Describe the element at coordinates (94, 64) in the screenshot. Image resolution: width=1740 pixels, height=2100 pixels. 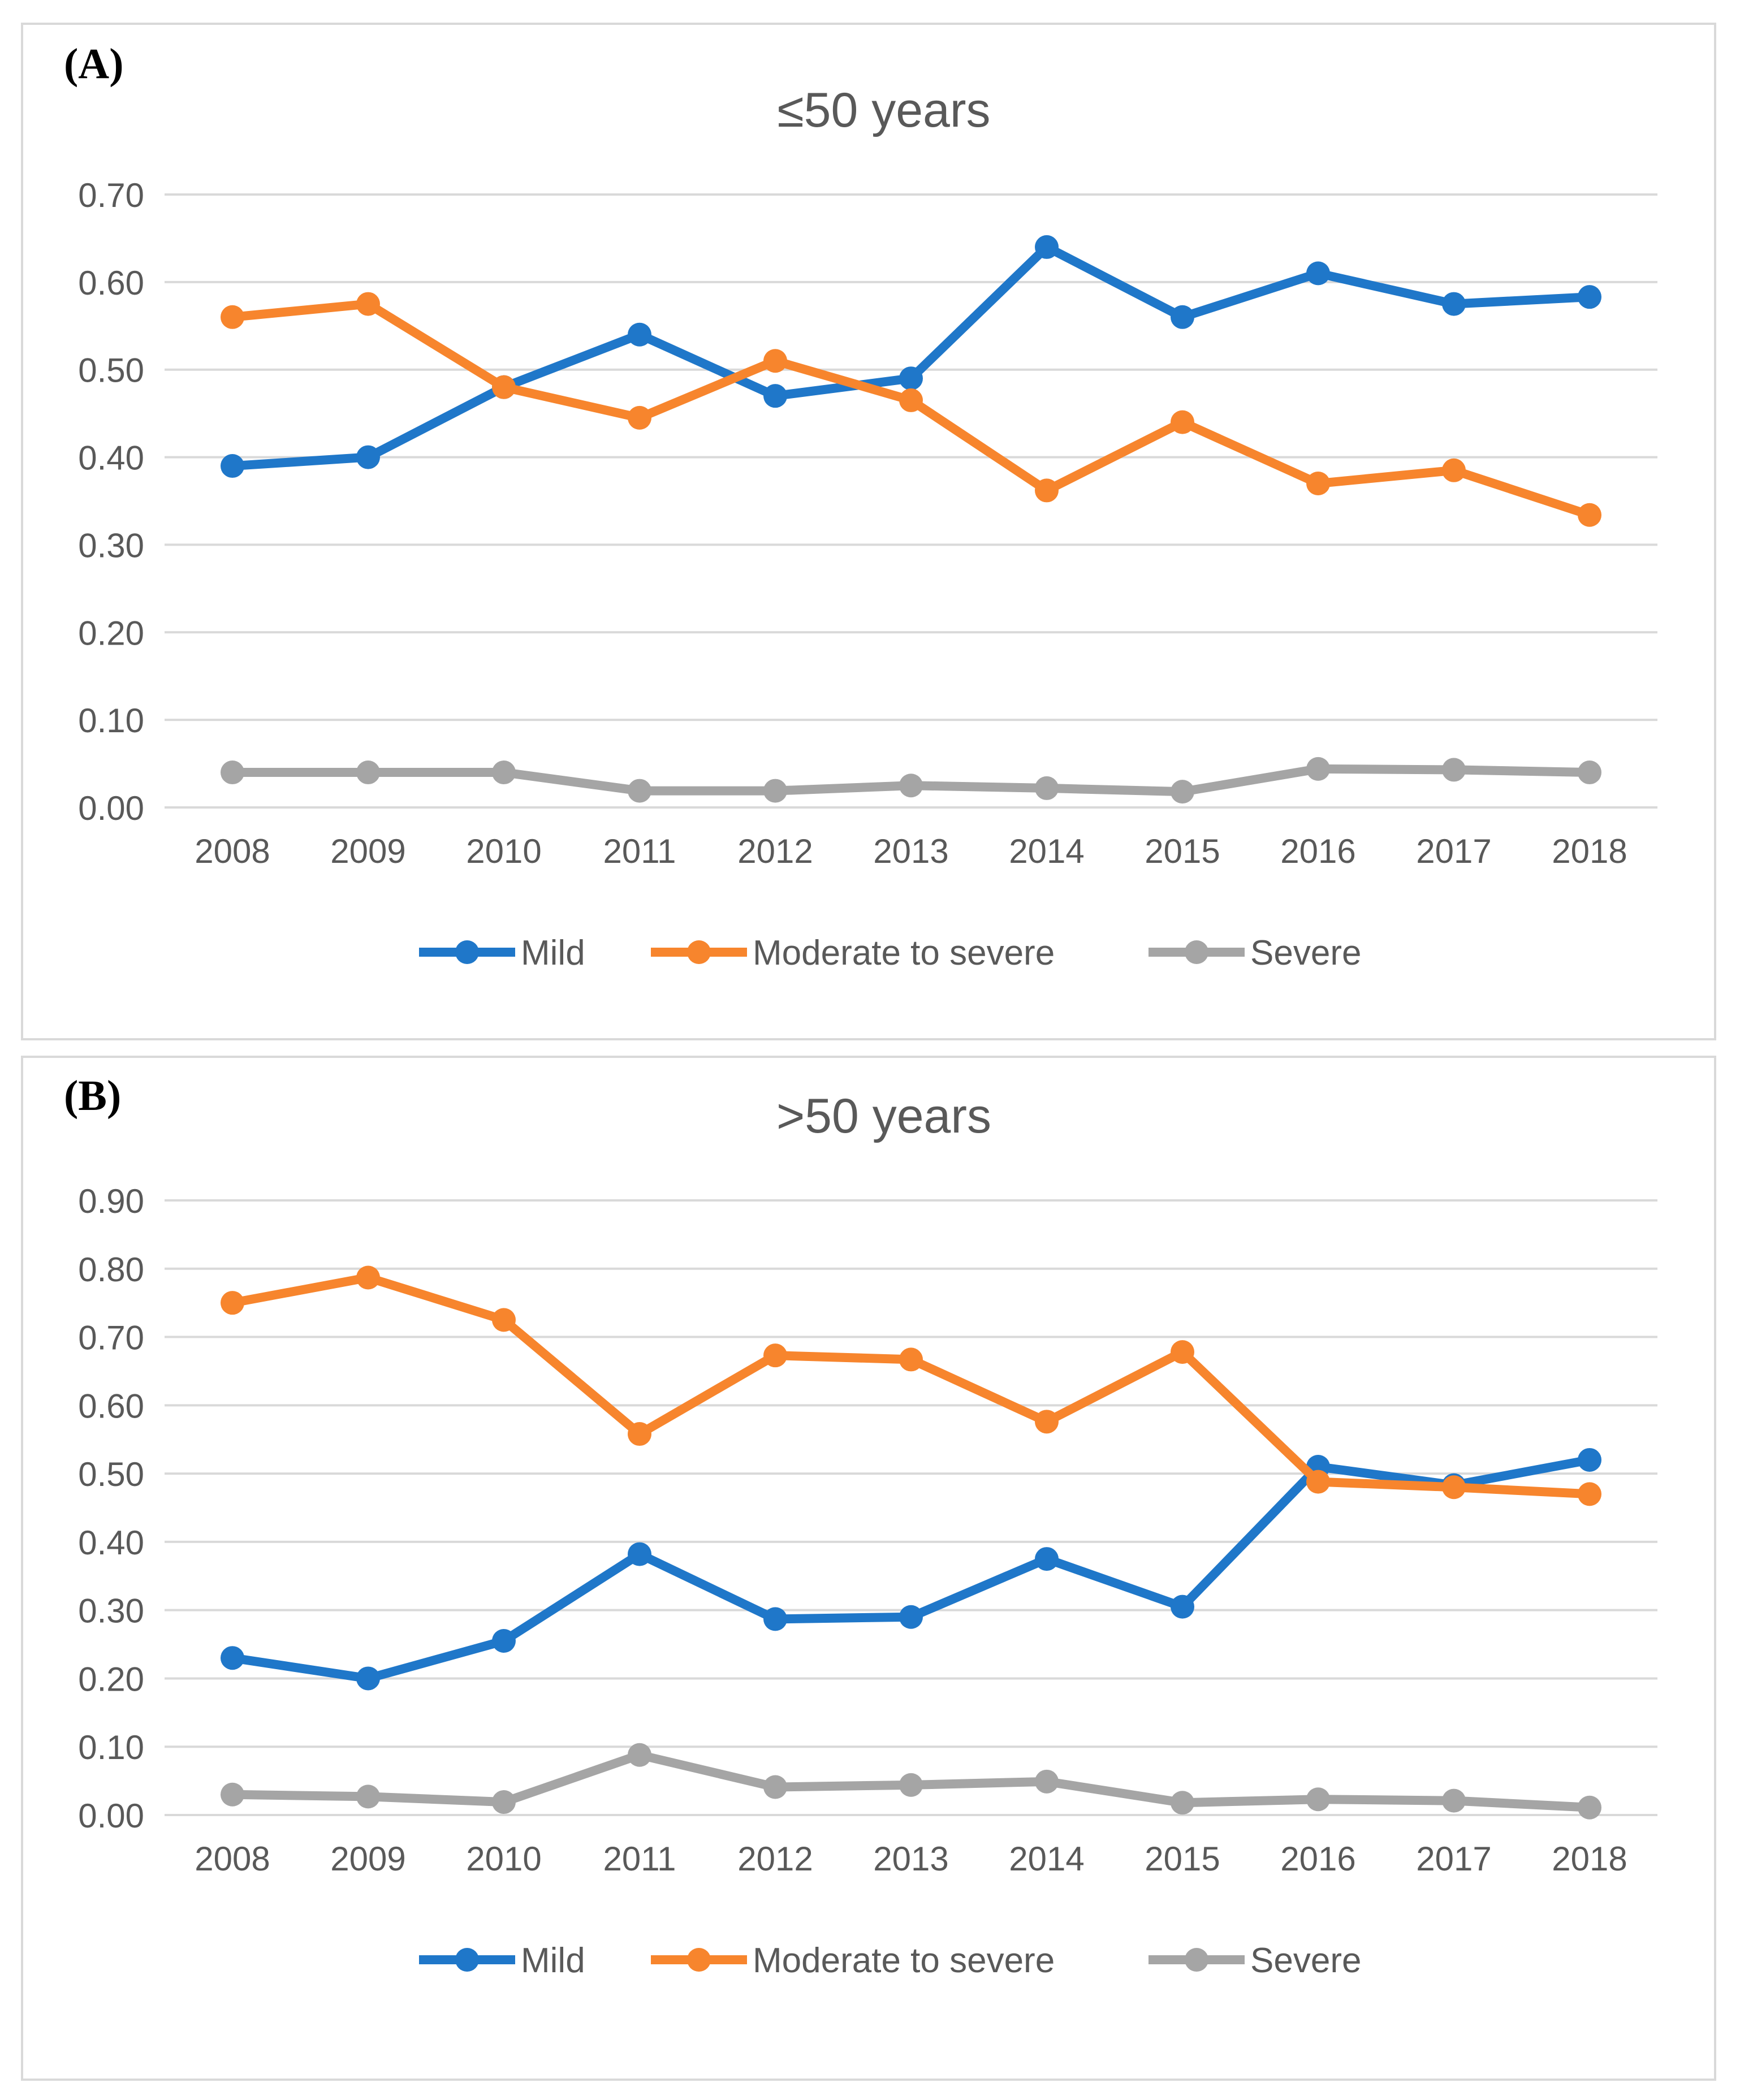
I see `panel-label-a: (A)` at that location.